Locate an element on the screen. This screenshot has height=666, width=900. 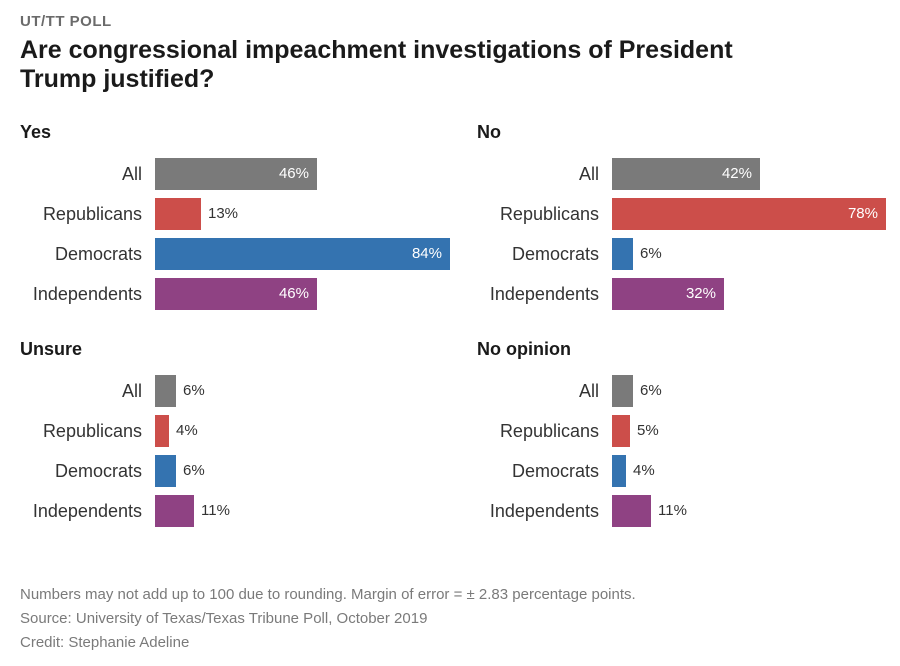
value-label: 78% is located at coordinates (862, 213).